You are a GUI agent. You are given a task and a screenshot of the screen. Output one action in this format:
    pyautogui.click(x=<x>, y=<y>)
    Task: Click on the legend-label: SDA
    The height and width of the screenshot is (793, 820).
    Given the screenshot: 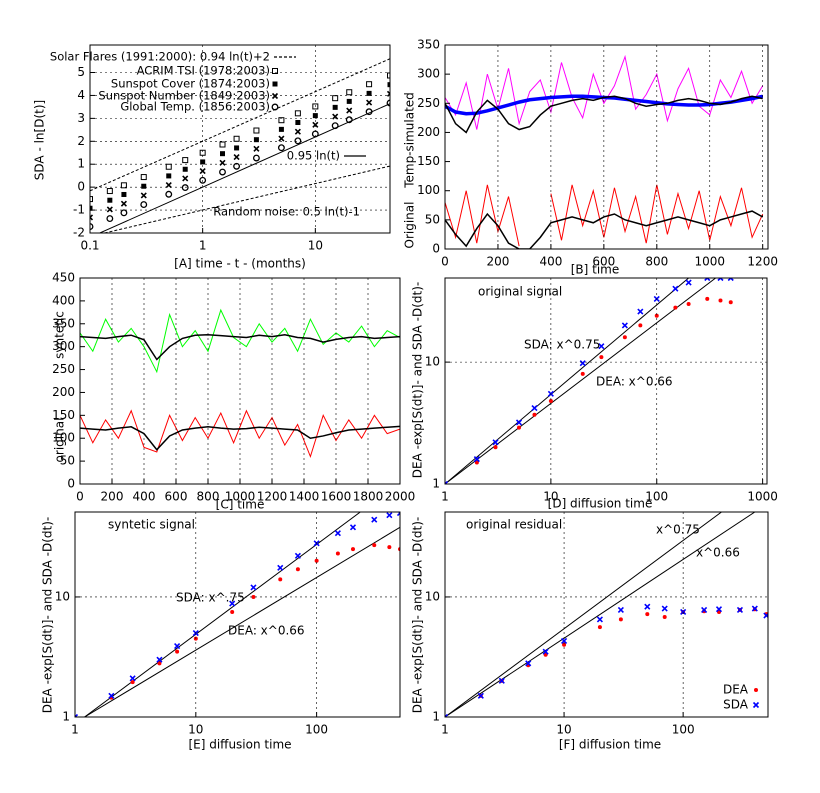 What is the action you would take?
    pyautogui.click(x=736, y=705)
    